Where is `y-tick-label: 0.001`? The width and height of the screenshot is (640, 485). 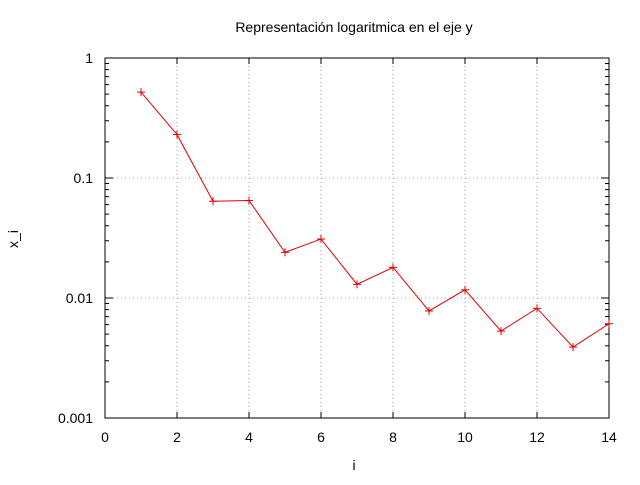
y-tick-label: 0.001 is located at coordinates (75, 418).